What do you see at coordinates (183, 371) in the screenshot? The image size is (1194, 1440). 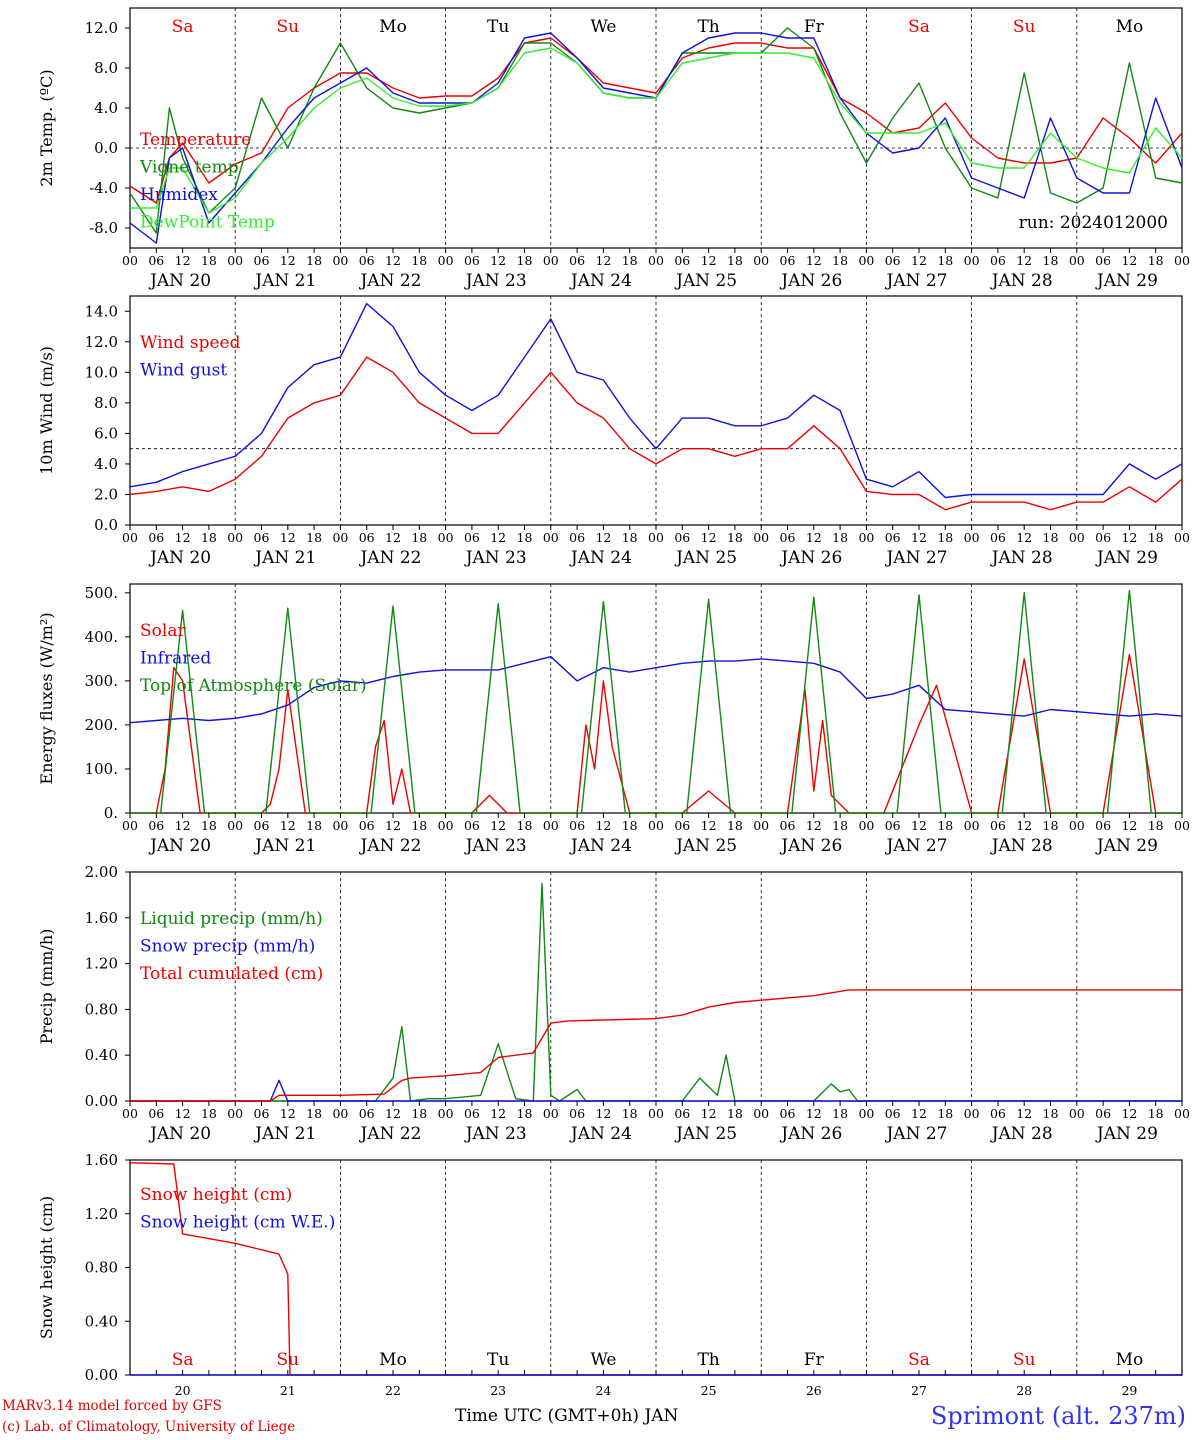 I see `legend-entry: Wind gust` at bounding box center [183, 371].